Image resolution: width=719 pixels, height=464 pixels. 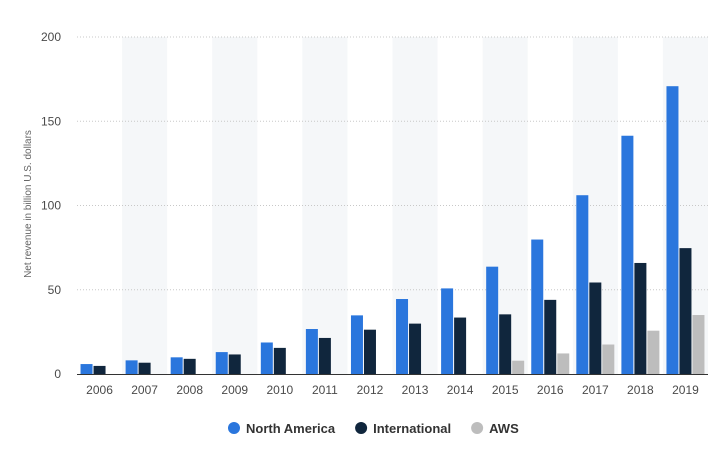 I want to click on bar-north-america-2014, so click(x=447, y=331).